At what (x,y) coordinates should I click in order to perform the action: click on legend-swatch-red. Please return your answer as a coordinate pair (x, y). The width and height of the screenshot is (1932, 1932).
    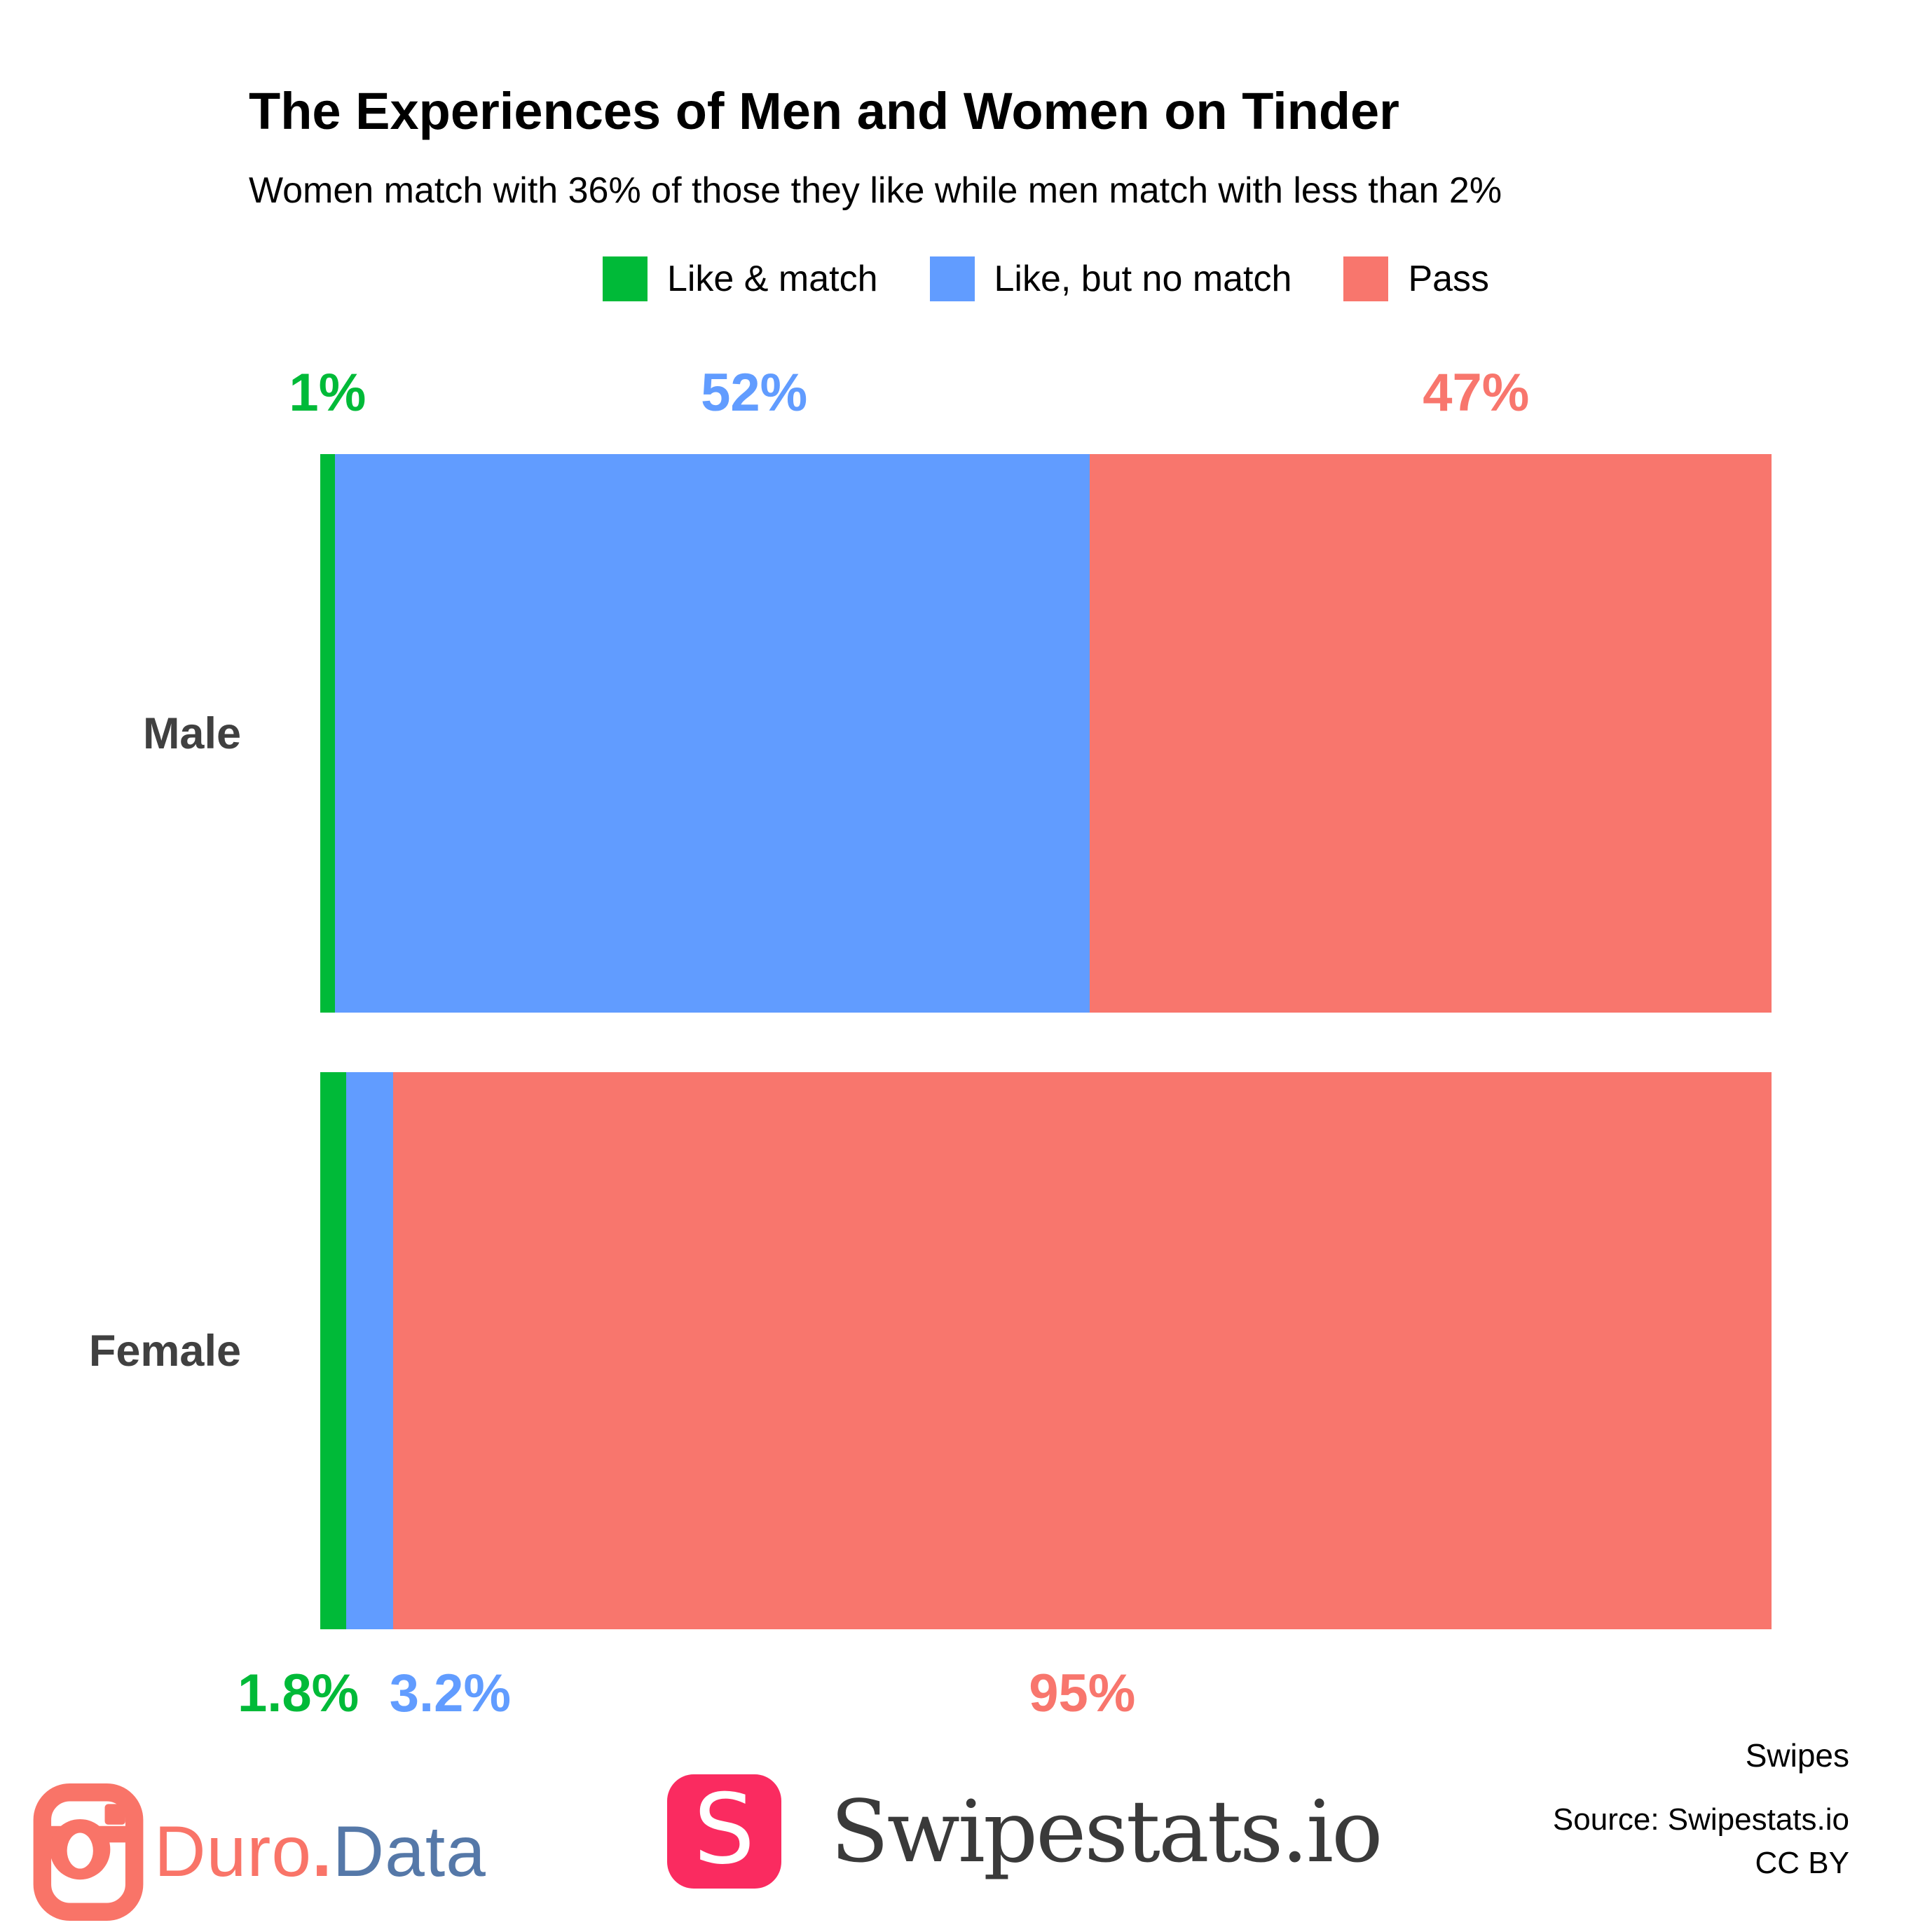
    Looking at the image, I should click on (1366, 278).